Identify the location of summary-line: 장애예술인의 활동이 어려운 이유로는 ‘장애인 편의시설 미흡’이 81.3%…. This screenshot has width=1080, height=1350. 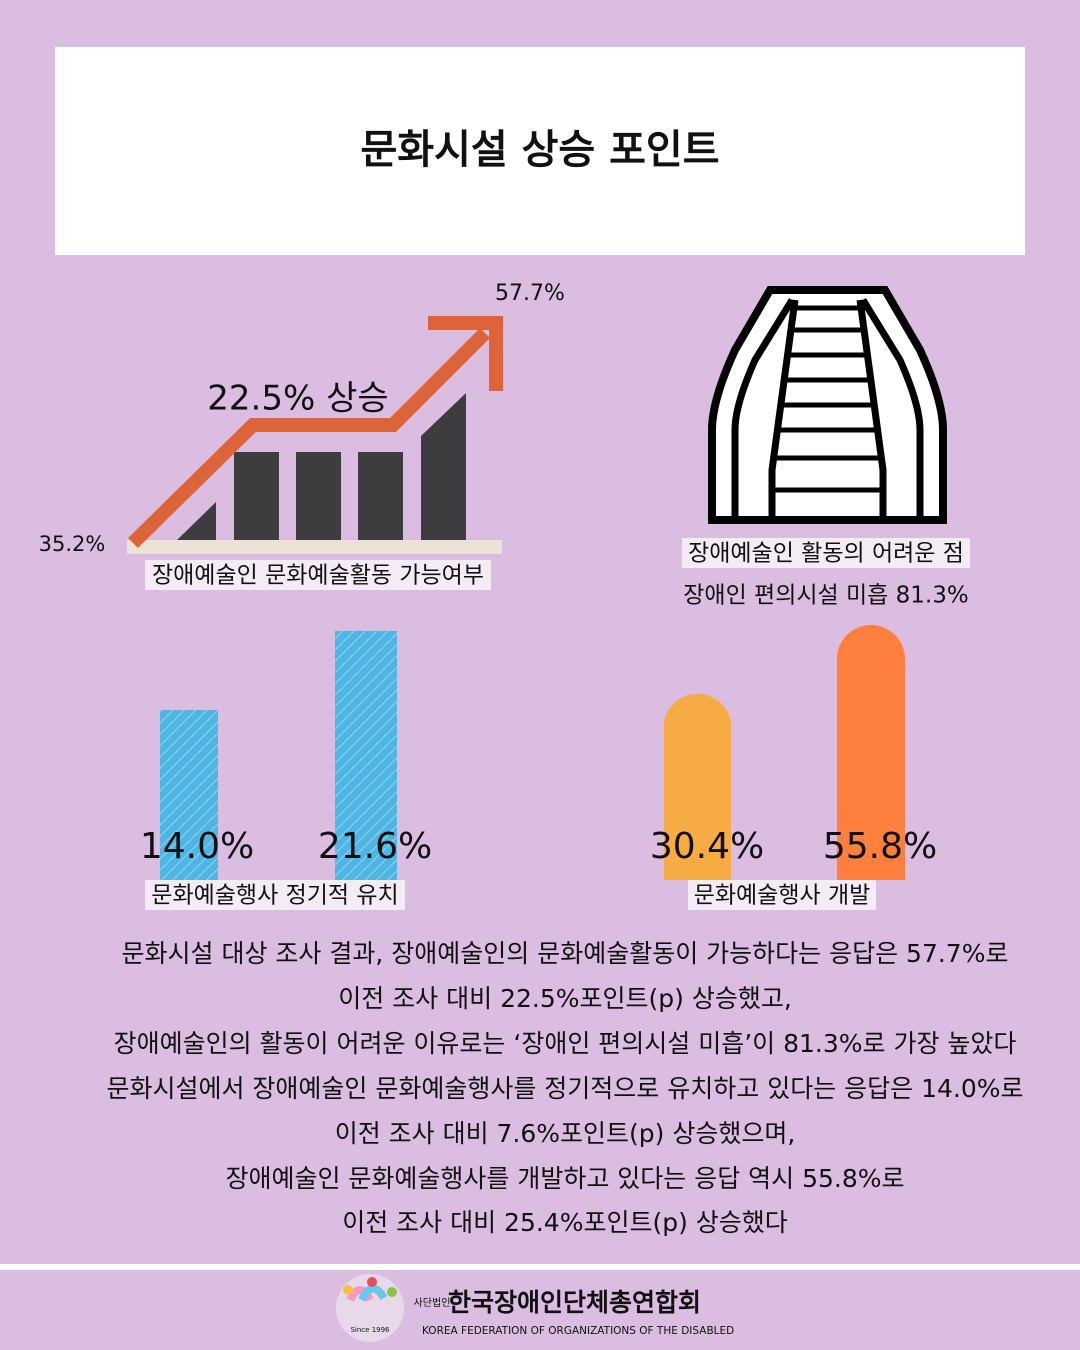
(565, 1043).